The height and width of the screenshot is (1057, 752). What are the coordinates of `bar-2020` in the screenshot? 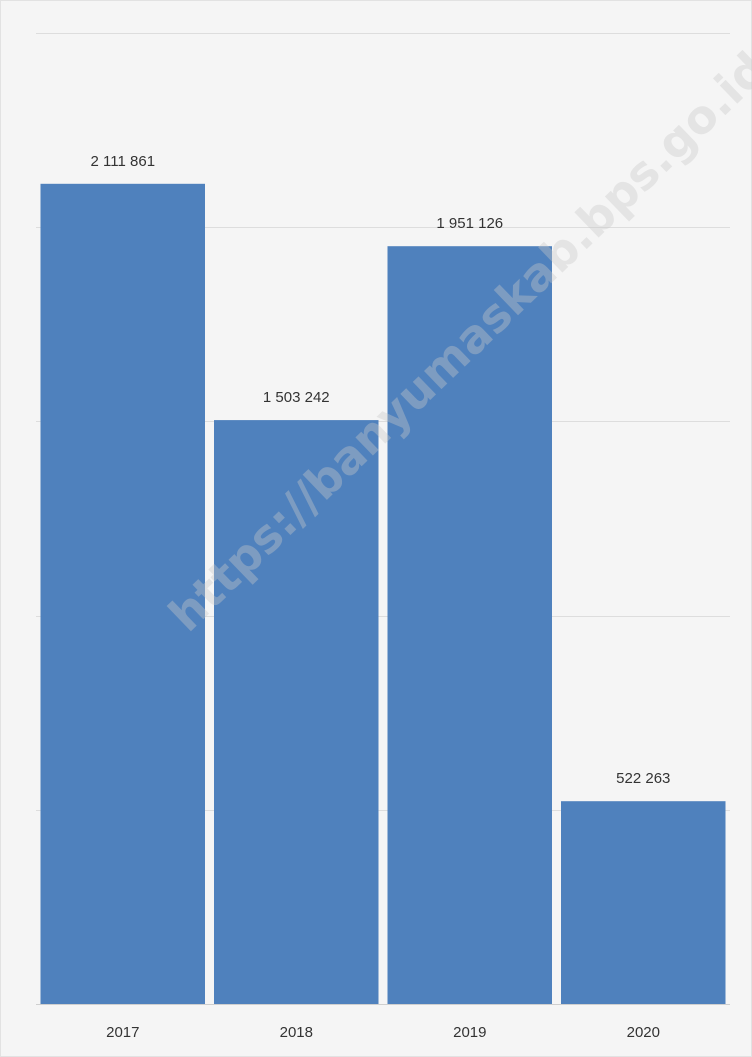 It's located at (643, 902).